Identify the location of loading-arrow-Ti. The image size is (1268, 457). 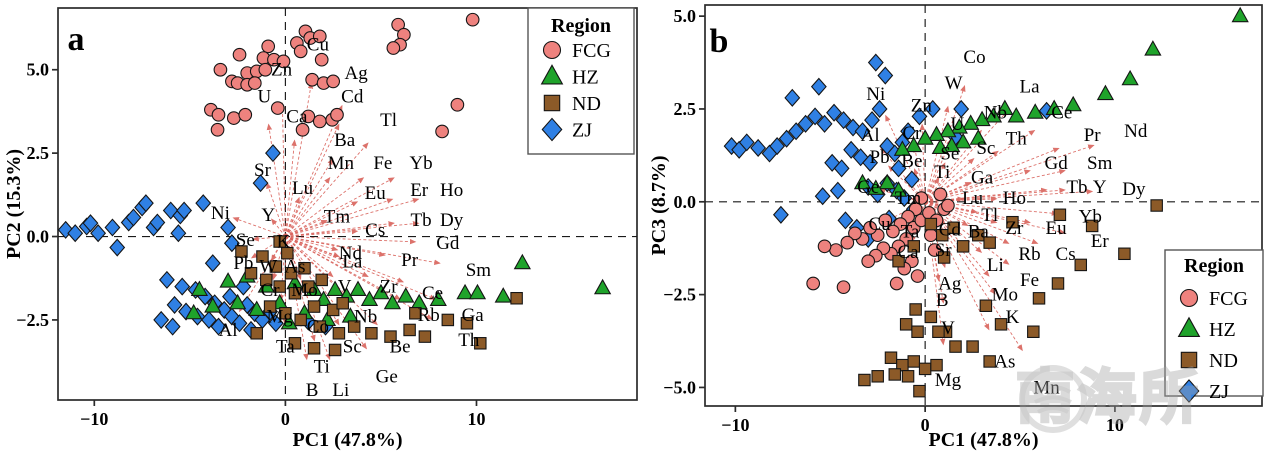
(932, 190).